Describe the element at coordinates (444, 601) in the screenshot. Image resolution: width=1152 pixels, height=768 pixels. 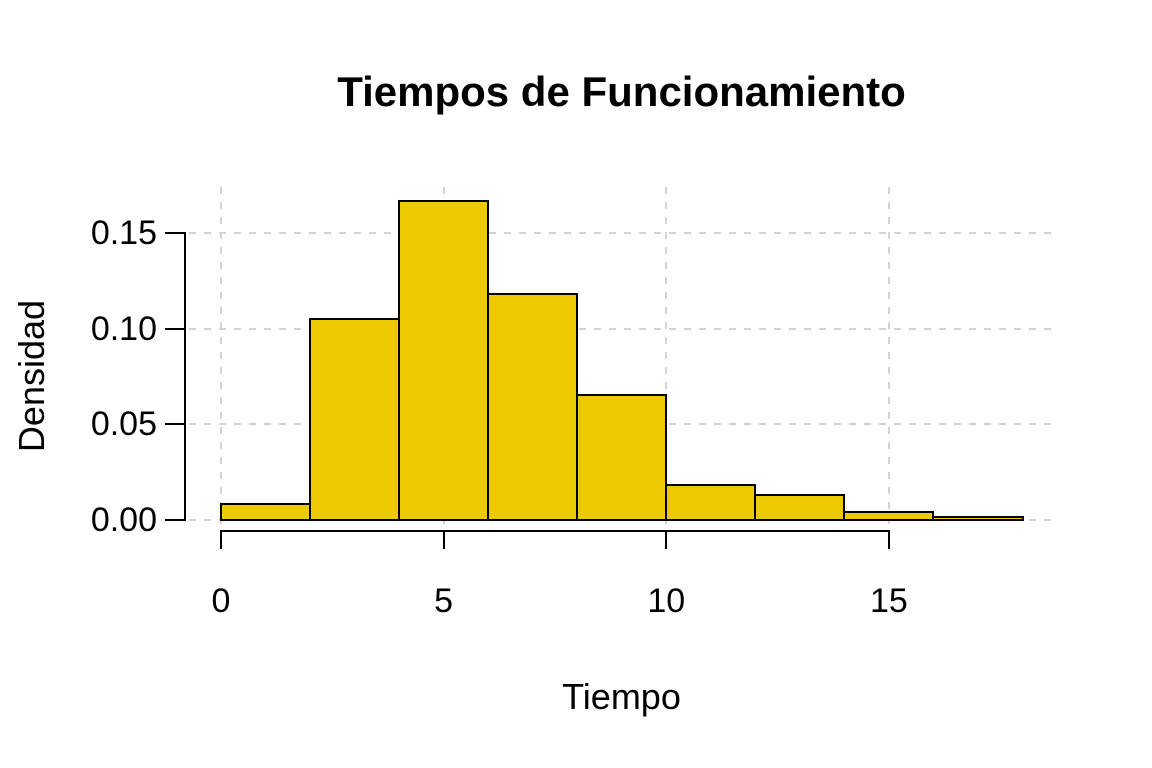
I see `x-tick-label-5: 5` at that location.